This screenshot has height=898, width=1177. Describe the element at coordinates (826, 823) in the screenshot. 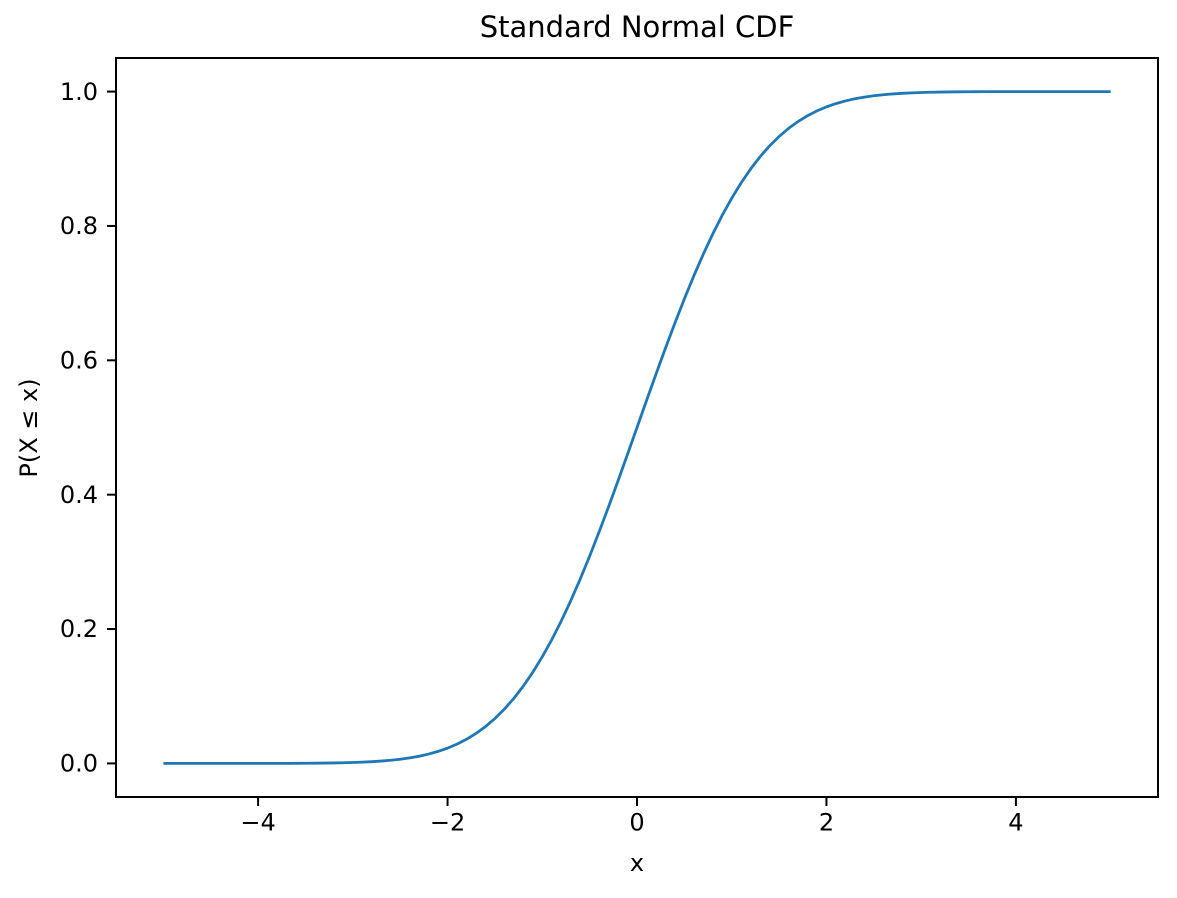

I see `x-tick-label: 2` at that location.